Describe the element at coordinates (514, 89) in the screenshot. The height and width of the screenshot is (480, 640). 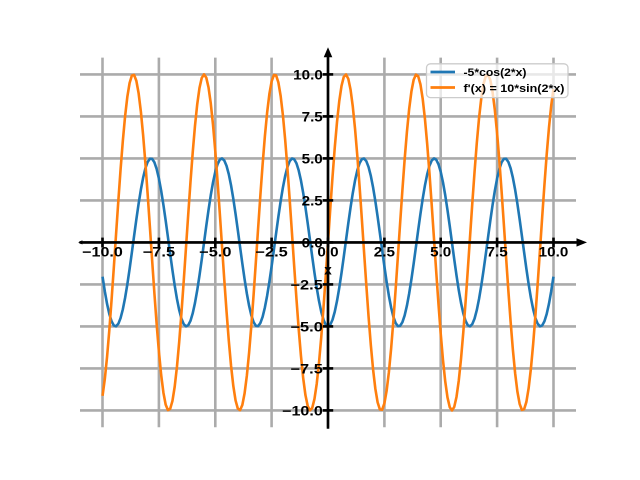
I see `svg-text: f'(x) = 10*sin(2*x)` at that location.